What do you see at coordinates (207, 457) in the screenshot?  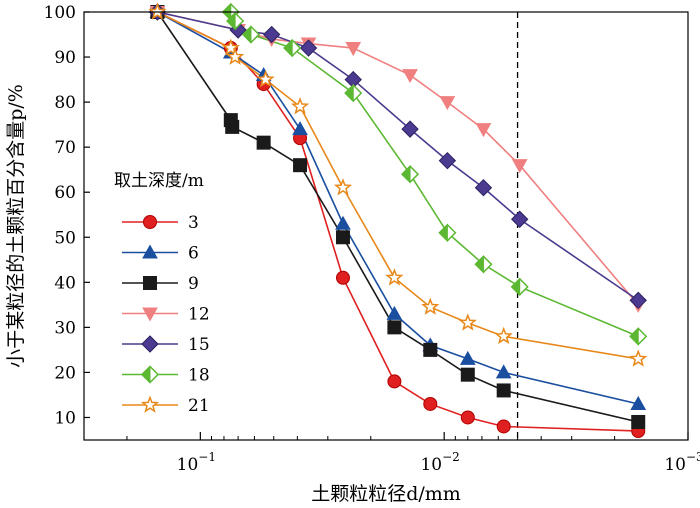 I see `x-tick-exponent: −1` at bounding box center [207, 457].